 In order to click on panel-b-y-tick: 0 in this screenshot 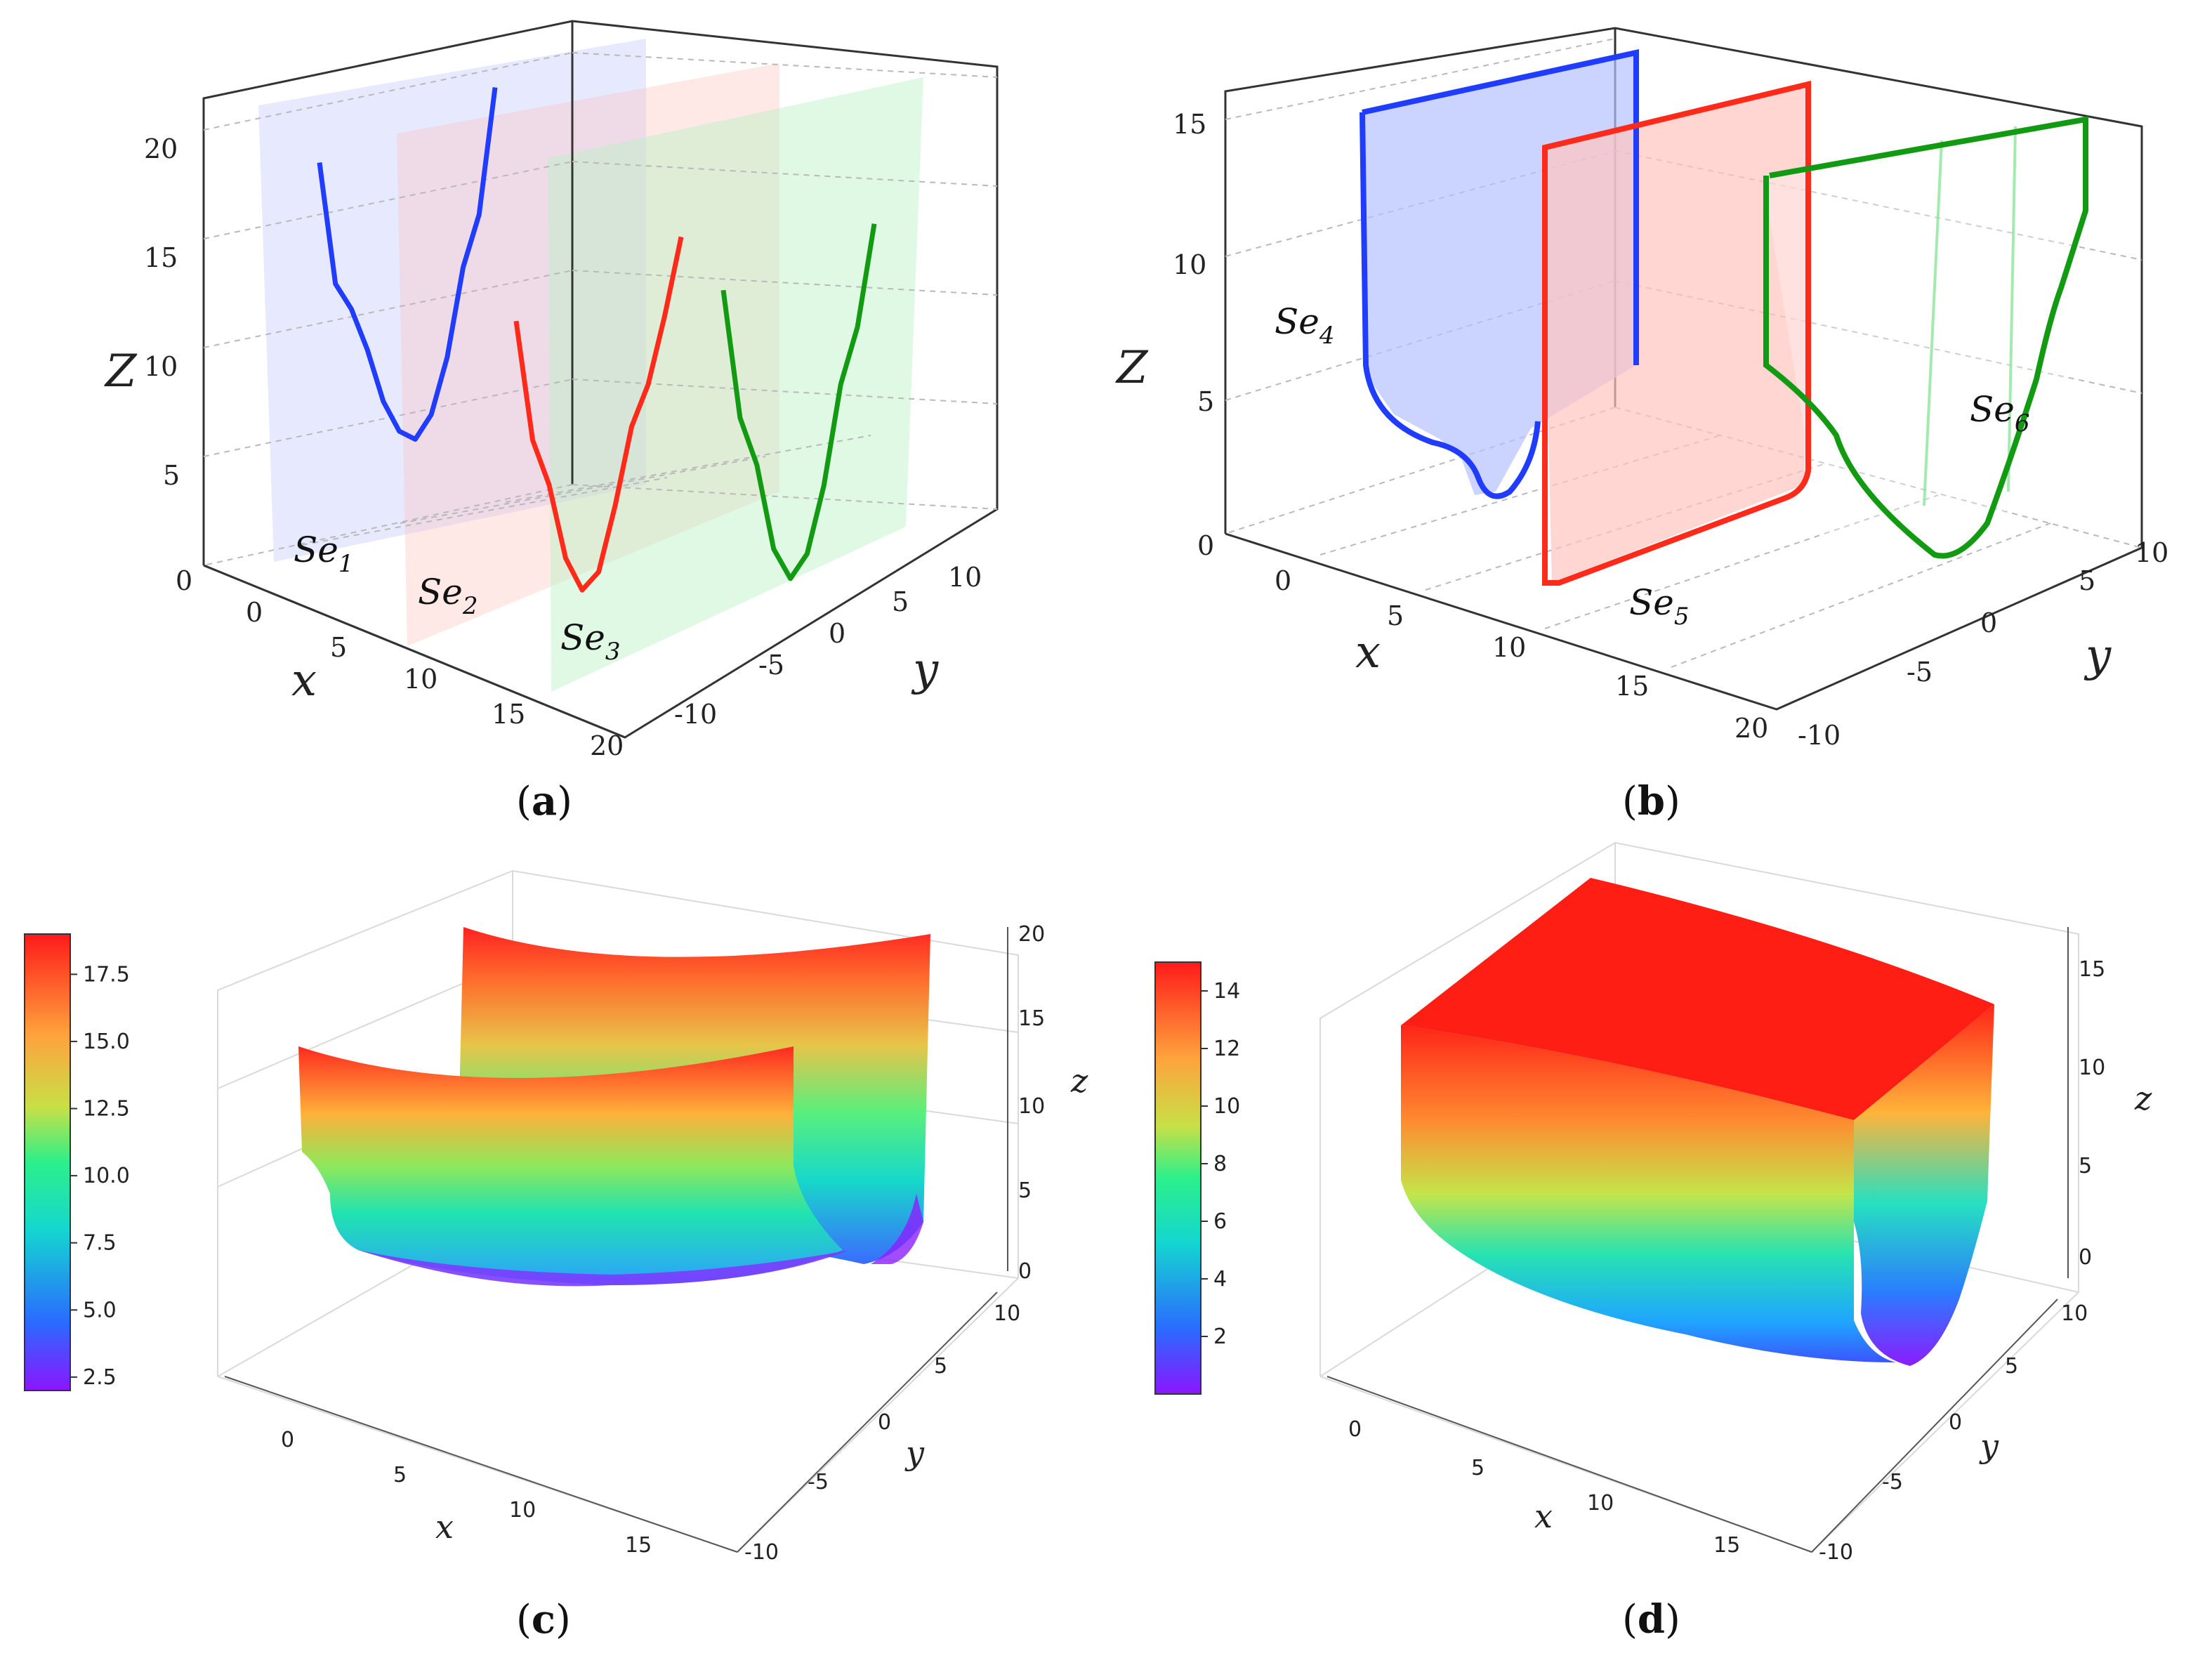, I will do `click(1988, 622)`.